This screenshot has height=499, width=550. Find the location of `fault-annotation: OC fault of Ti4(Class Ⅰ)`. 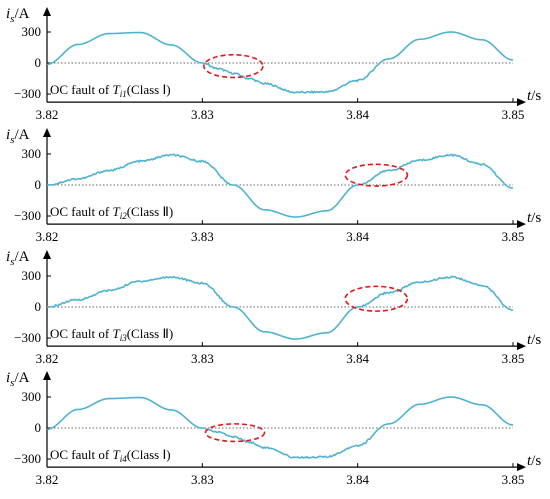

fault-annotation: OC fault of Ti4(Class Ⅰ) is located at coordinates (110, 455).